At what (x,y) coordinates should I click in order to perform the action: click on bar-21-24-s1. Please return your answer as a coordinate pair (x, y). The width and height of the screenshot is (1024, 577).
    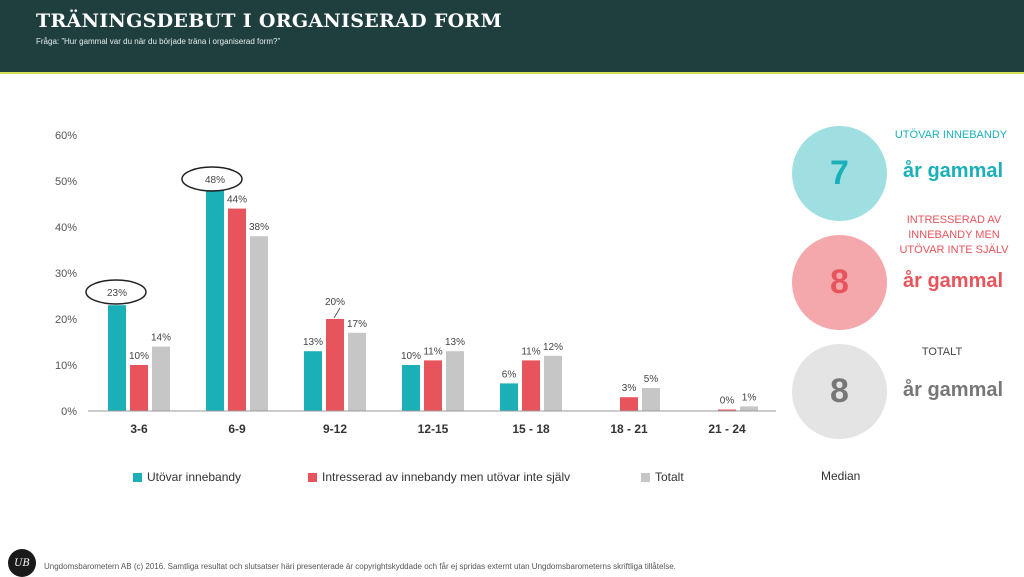
    Looking at the image, I should click on (727, 410).